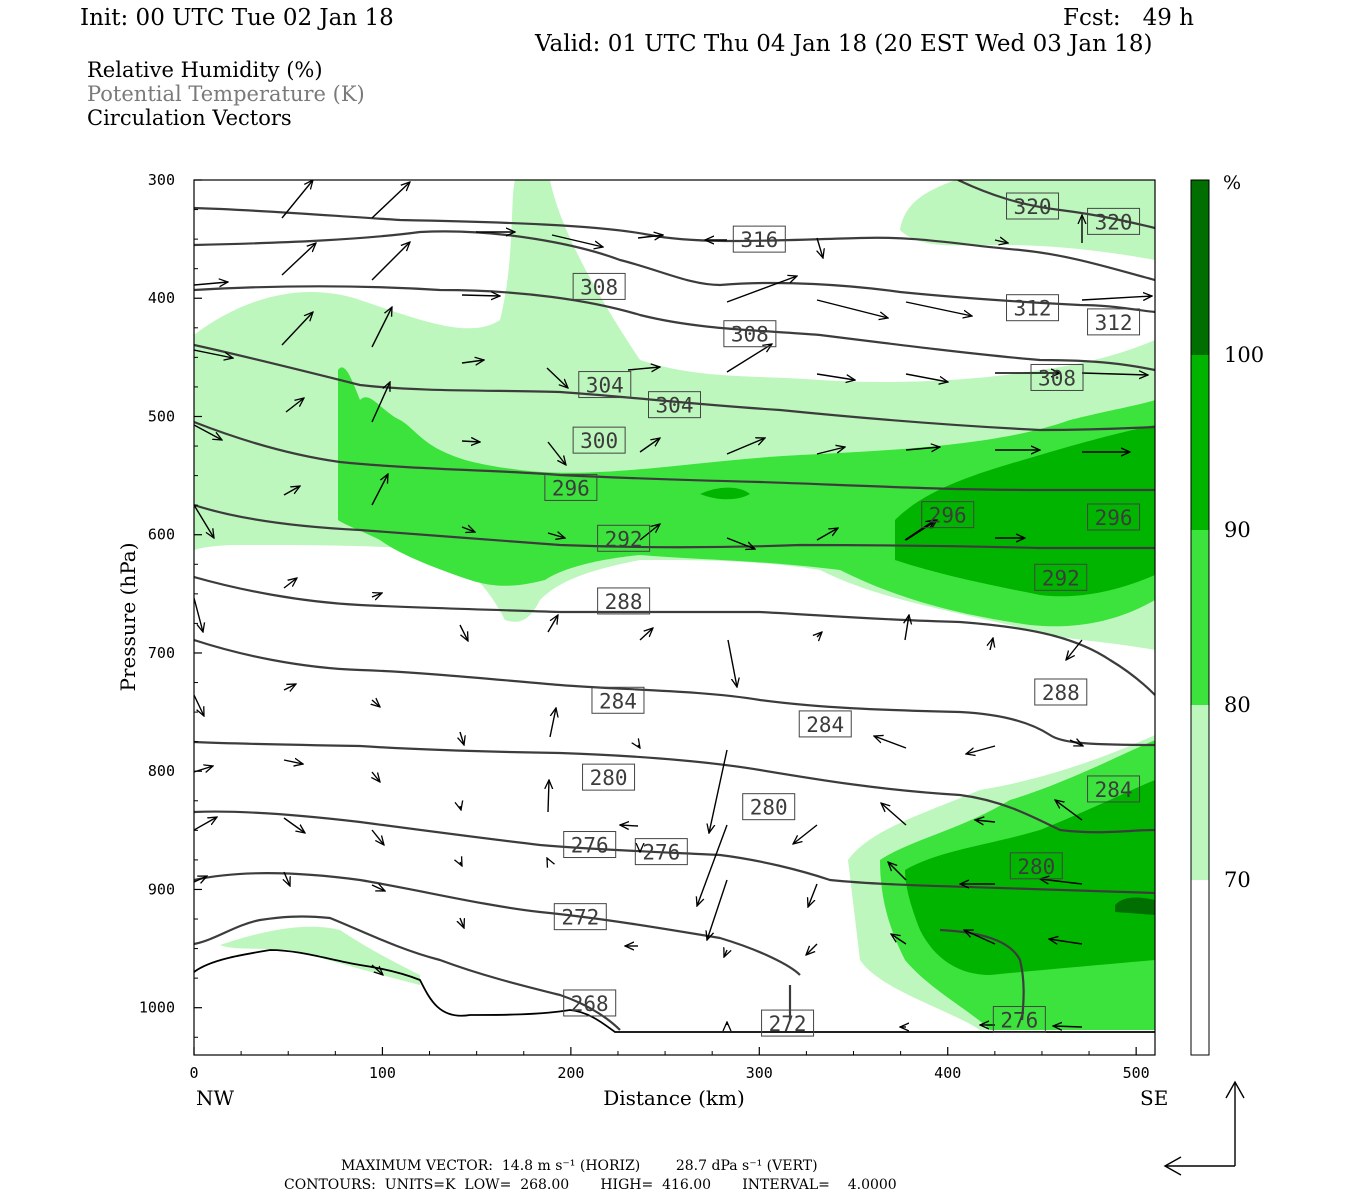 The width and height of the screenshot is (1350, 1200). I want to click on x-endpoint-se: SE, so click(1154, 1098).